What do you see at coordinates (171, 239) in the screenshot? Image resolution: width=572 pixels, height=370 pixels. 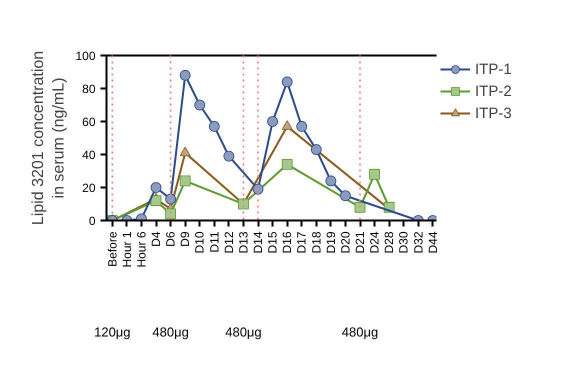 I see `x-tick-label: D6` at bounding box center [171, 239].